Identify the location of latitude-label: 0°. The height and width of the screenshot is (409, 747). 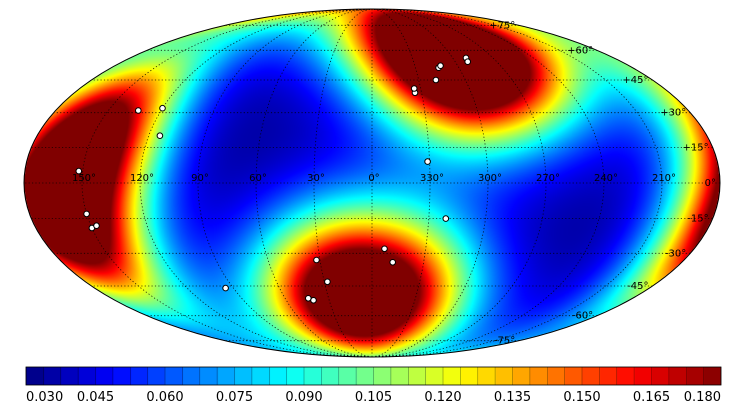
(710, 183).